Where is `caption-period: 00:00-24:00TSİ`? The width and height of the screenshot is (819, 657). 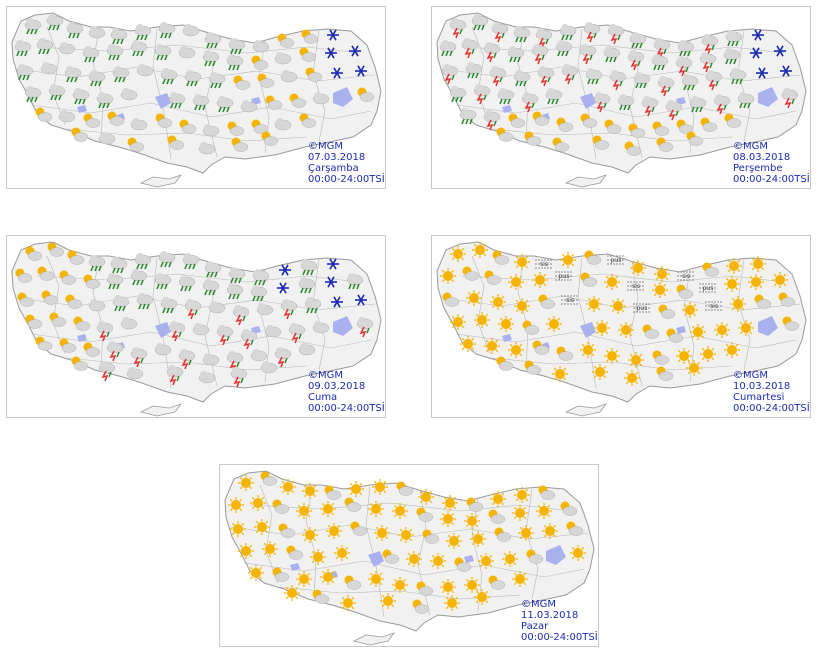
caption-period: 00:00-24:00TSİ is located at coordinates (771, 408).